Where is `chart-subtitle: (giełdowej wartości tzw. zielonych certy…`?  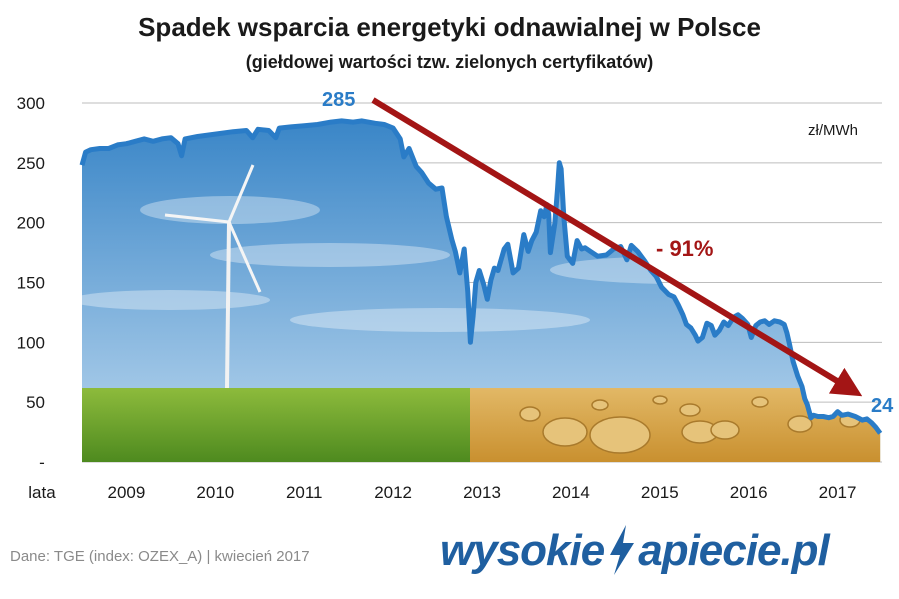
chart-subtitle: (giełdowej wartości tzw. zielonych certy… is located at coordinates (449, 62).